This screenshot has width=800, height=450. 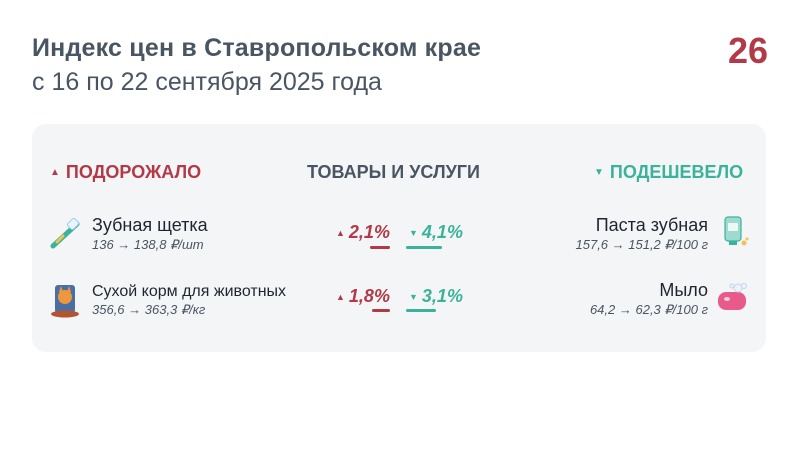 What do you see at coordinates (642, 244) in the screenshot?
I see `item-price-toothpaste: 157,6 → 151,2 ₽/100 г` at bounding box center [642, 244].